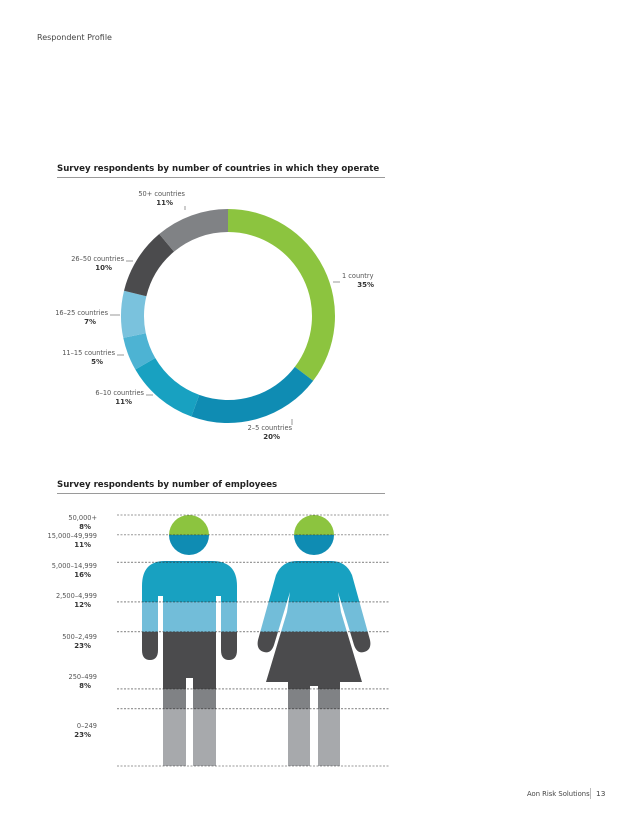  I want to click on donut-category-label: 6–10 countries, so click(119, 393).